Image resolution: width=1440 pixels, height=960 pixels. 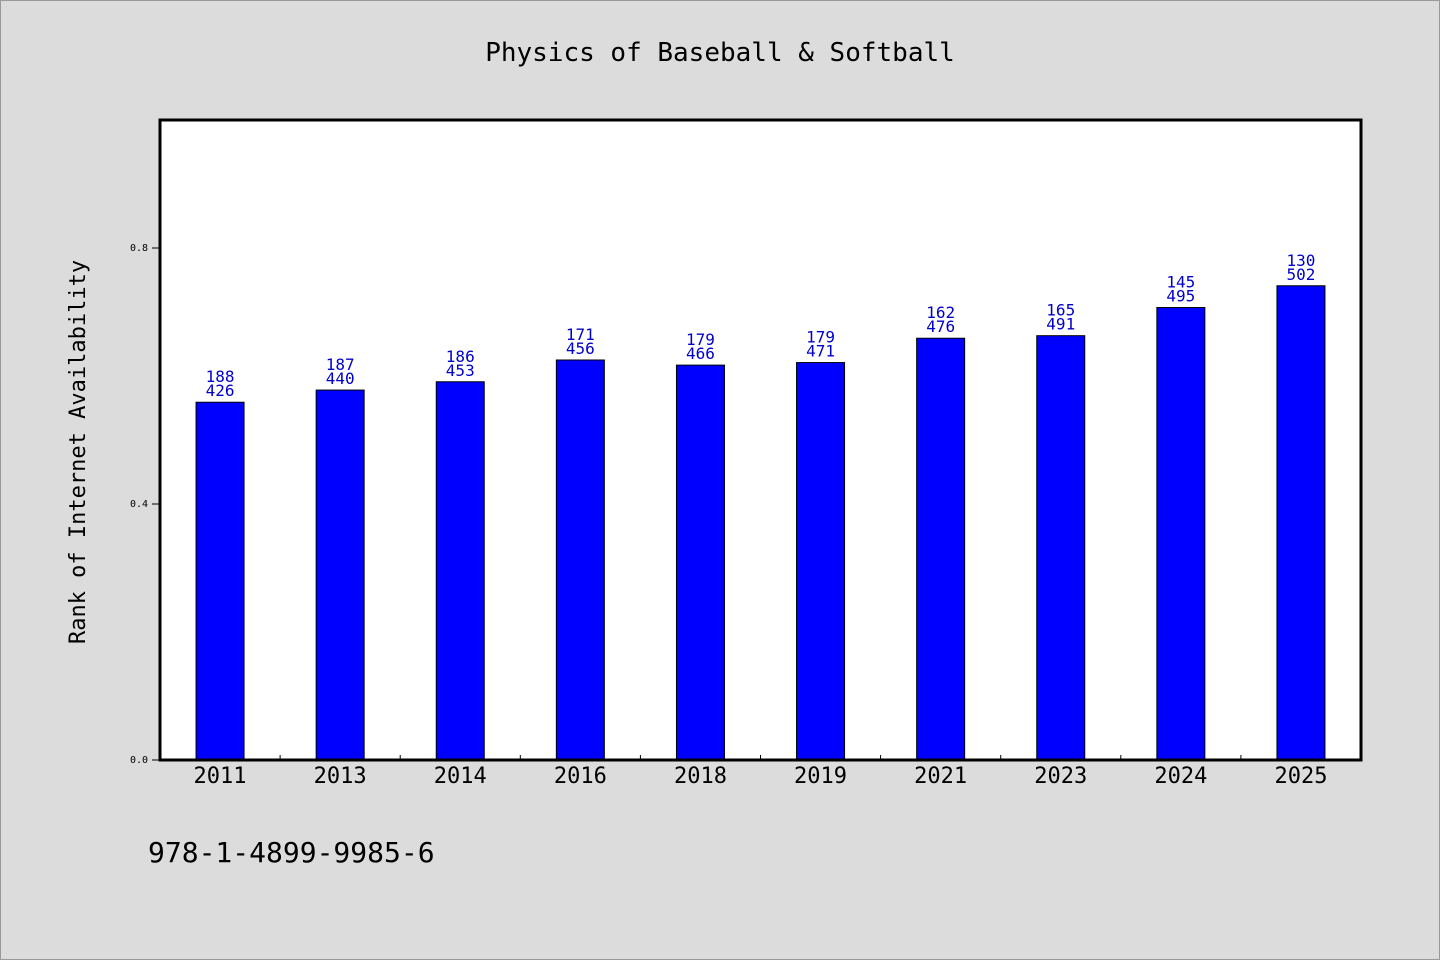 I want to click on chart-title: Physics of Baseball & Softball, so click(x=720, y=53).